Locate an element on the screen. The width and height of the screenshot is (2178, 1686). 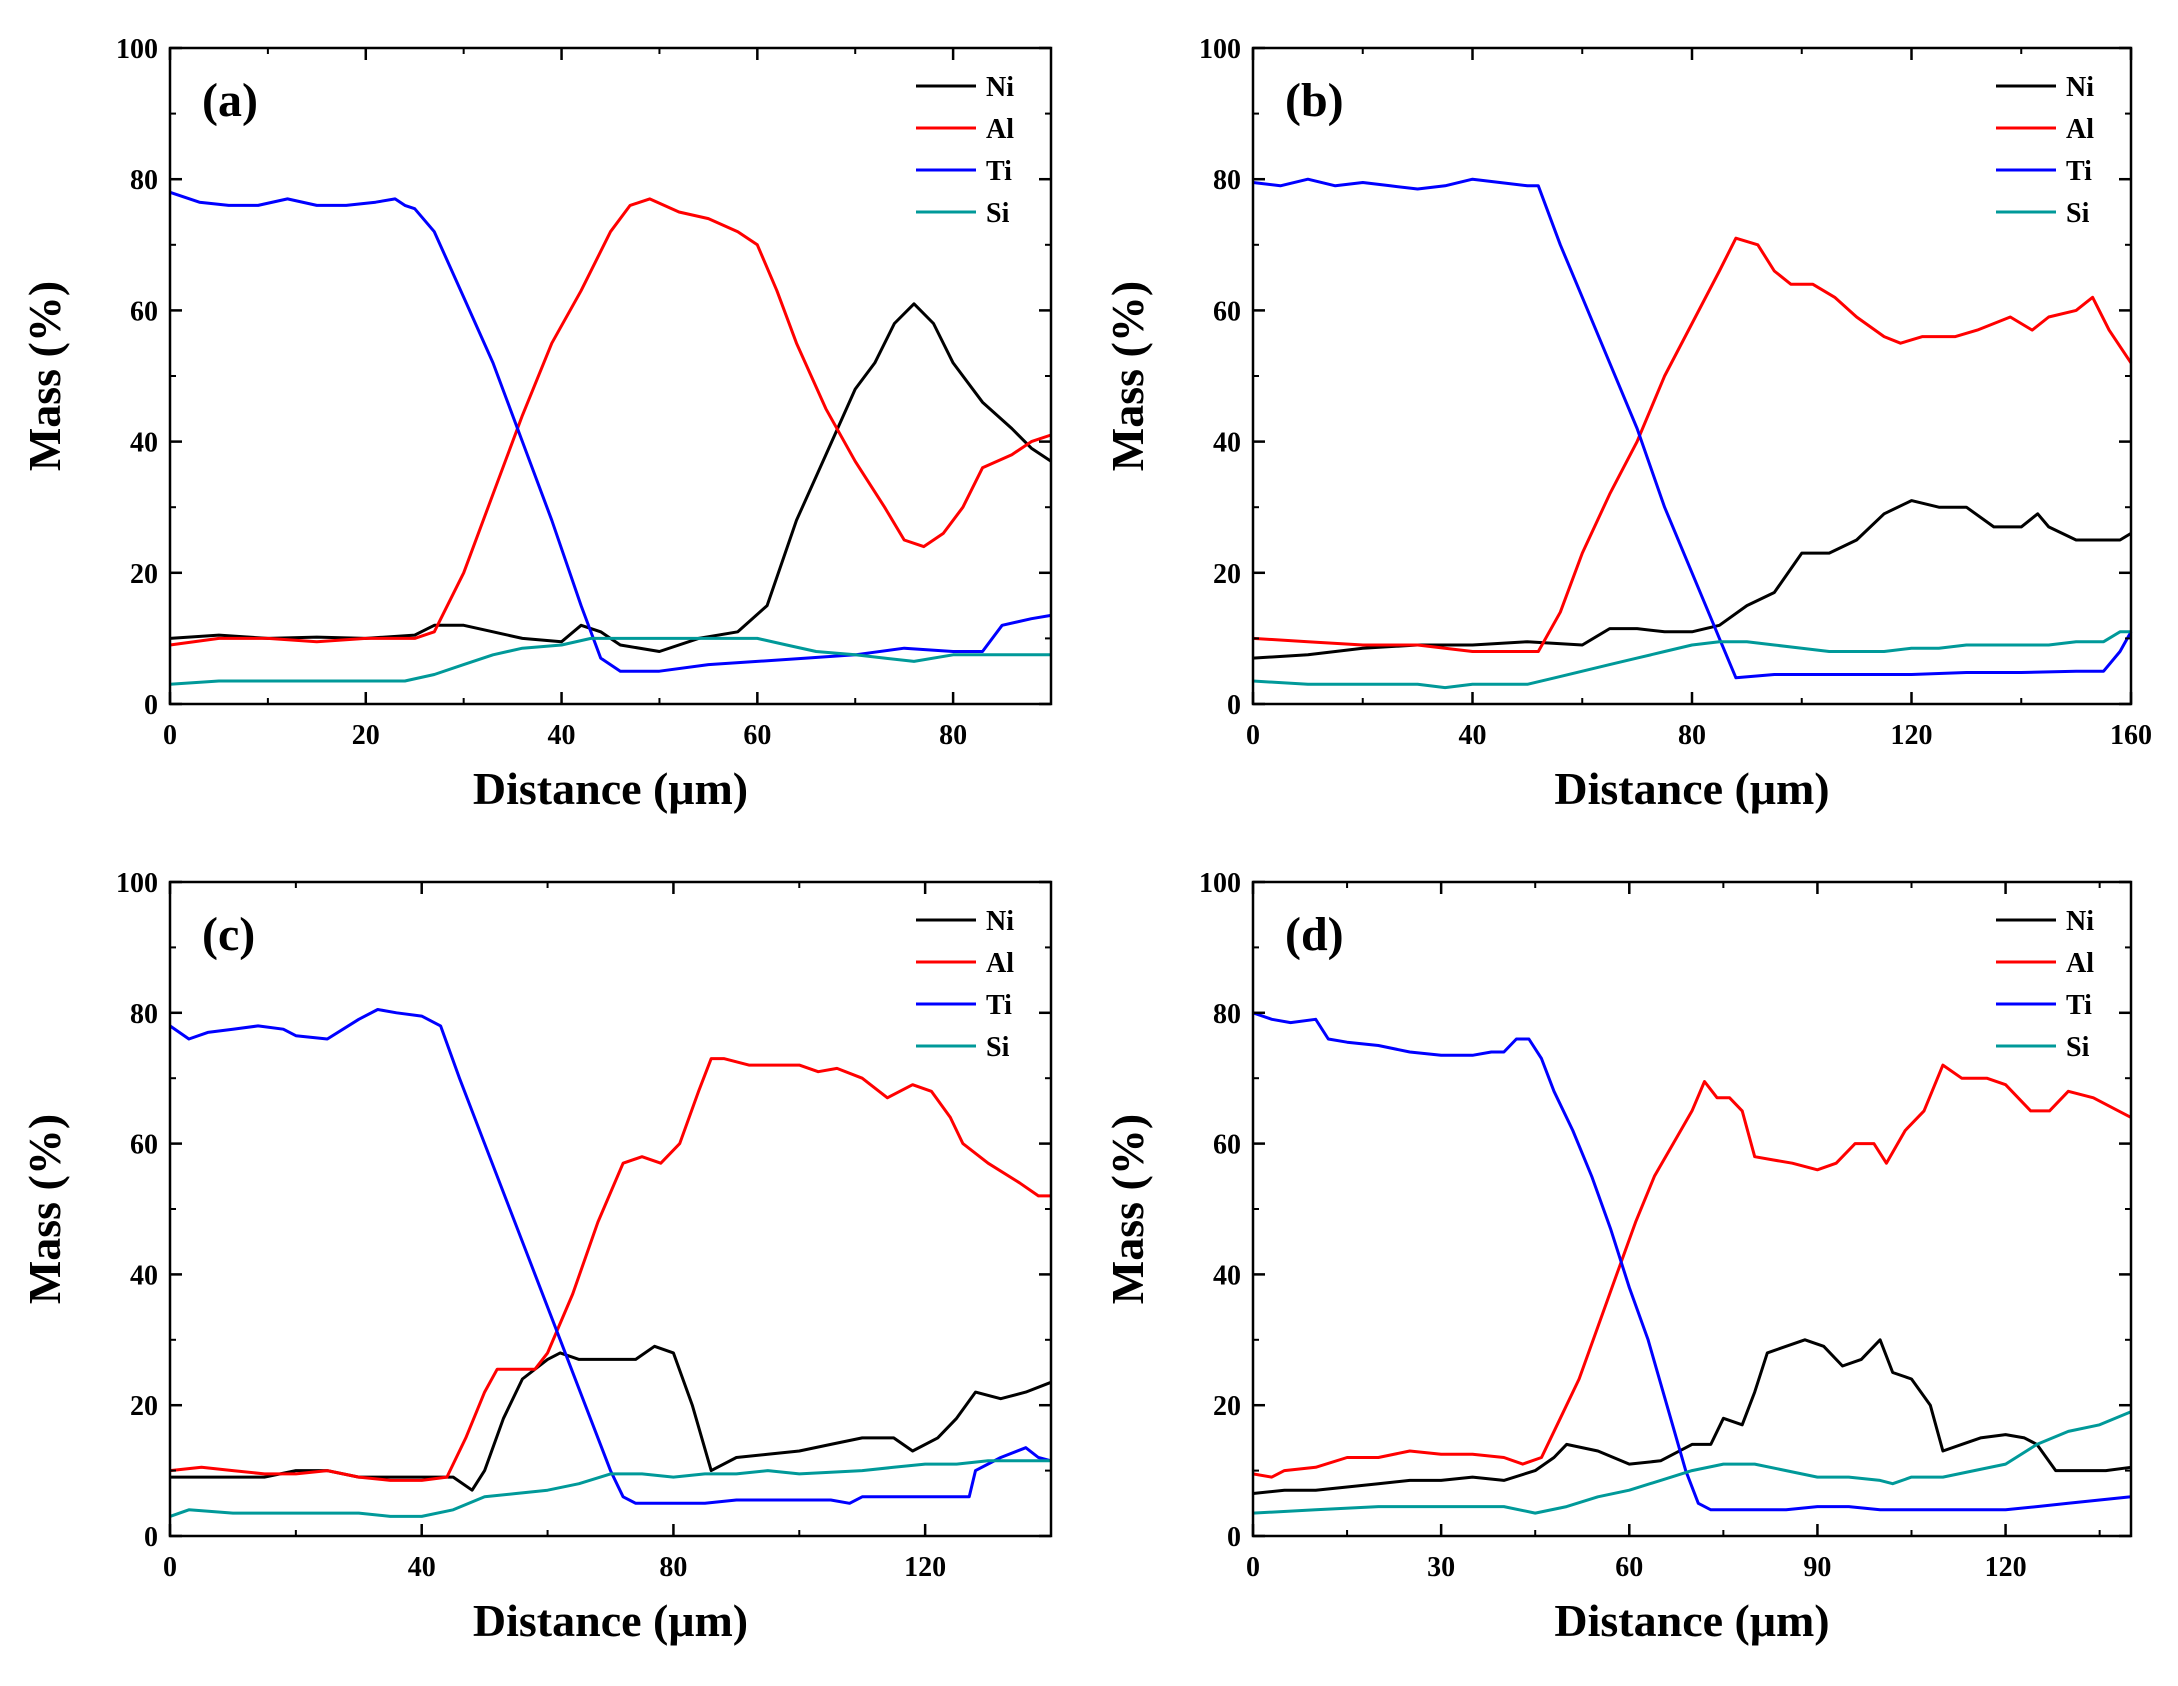
panel-label: (d) is located at coordinates (1314, 934).